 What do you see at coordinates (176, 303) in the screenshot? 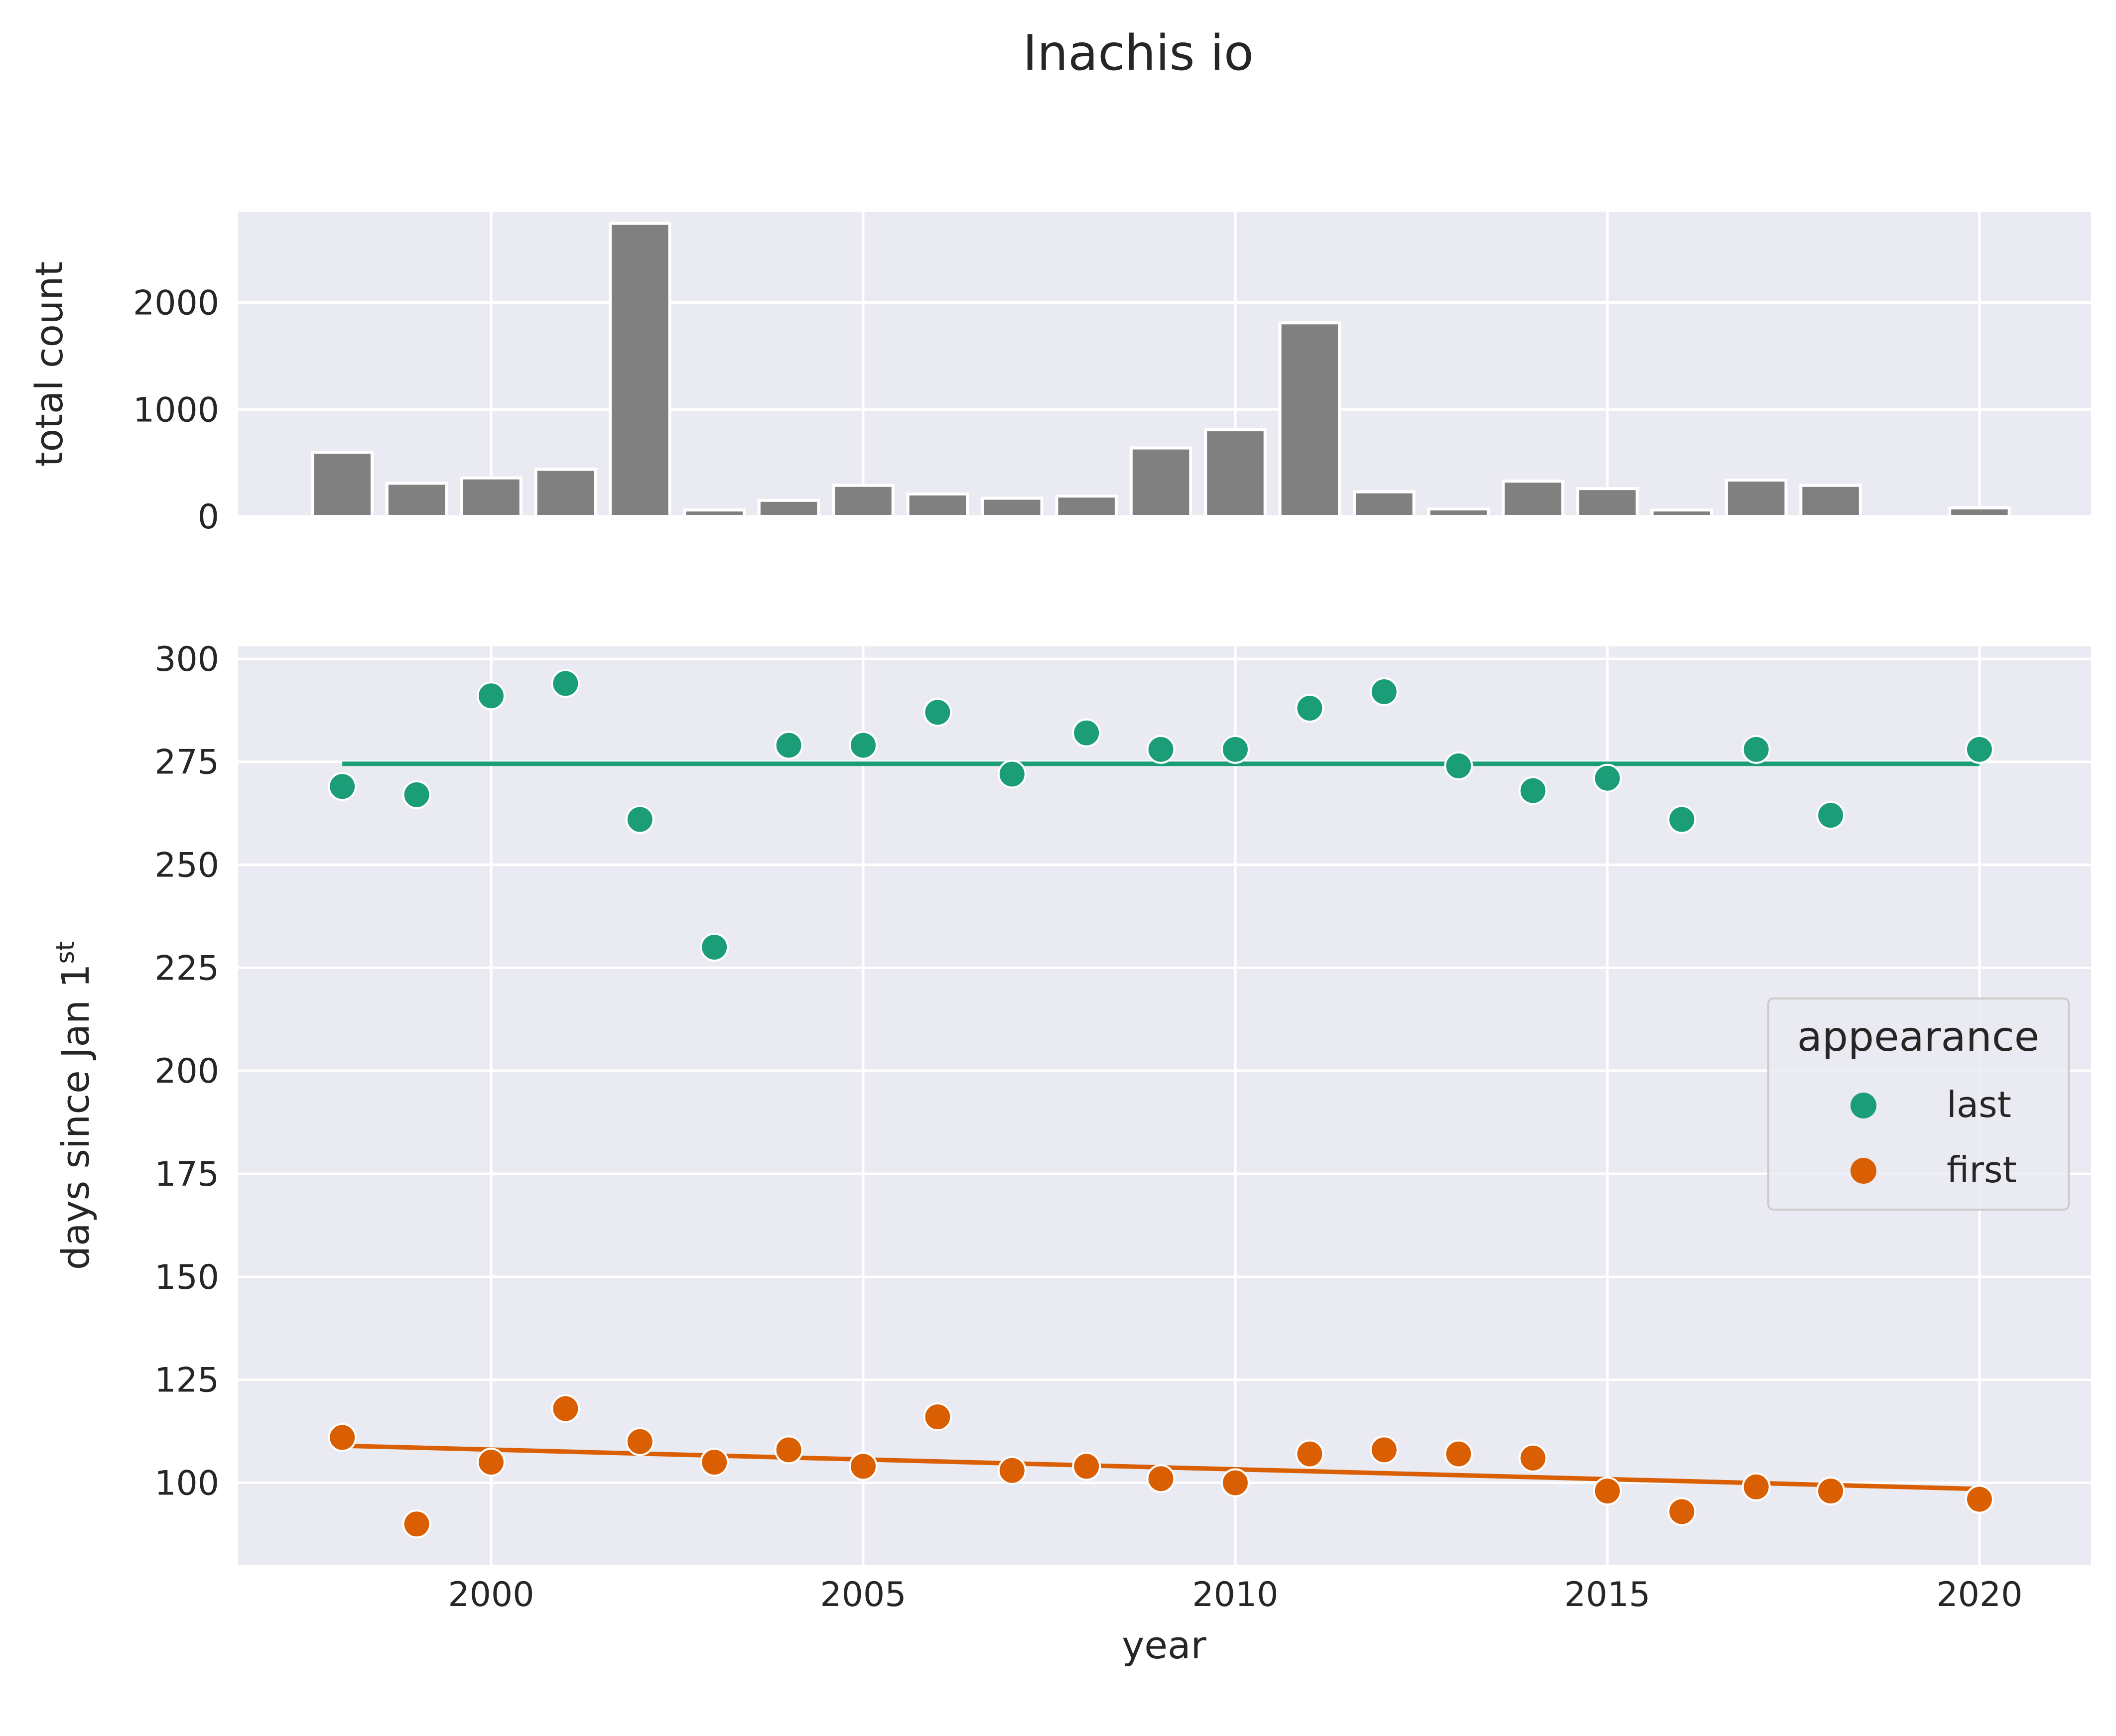
I see `bar-panel-y-tick-label: 2000` at bounding box center [176, 303].